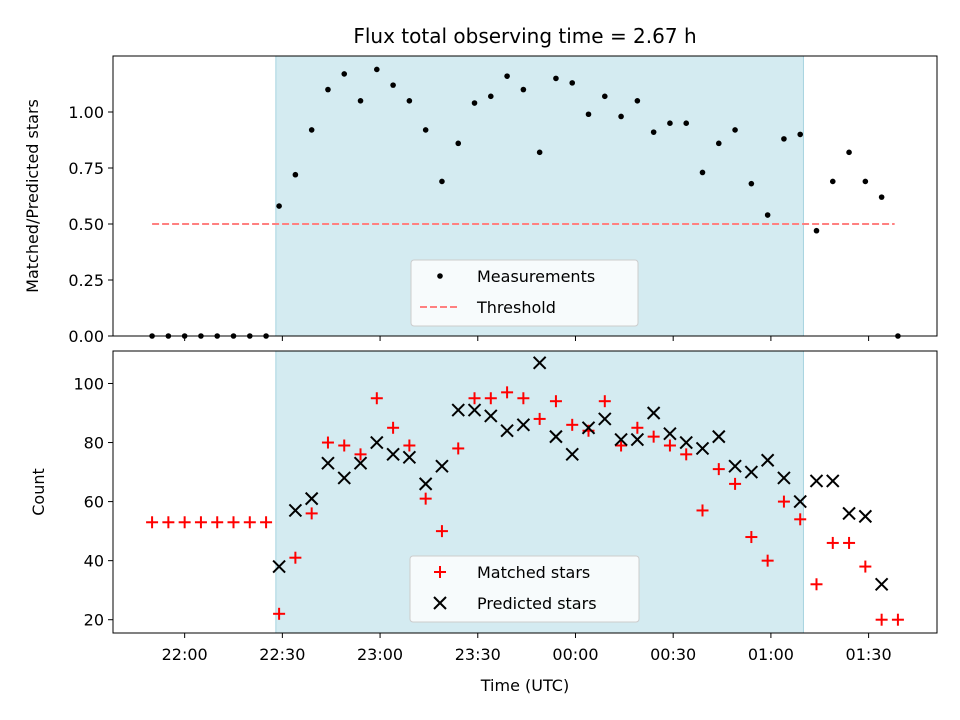 Image resolution: width=960 pixels, height=720 pixels. Describe the element at coordinates (88, 383) in the screenshot. I see `y-tick-label: 100` at that location.